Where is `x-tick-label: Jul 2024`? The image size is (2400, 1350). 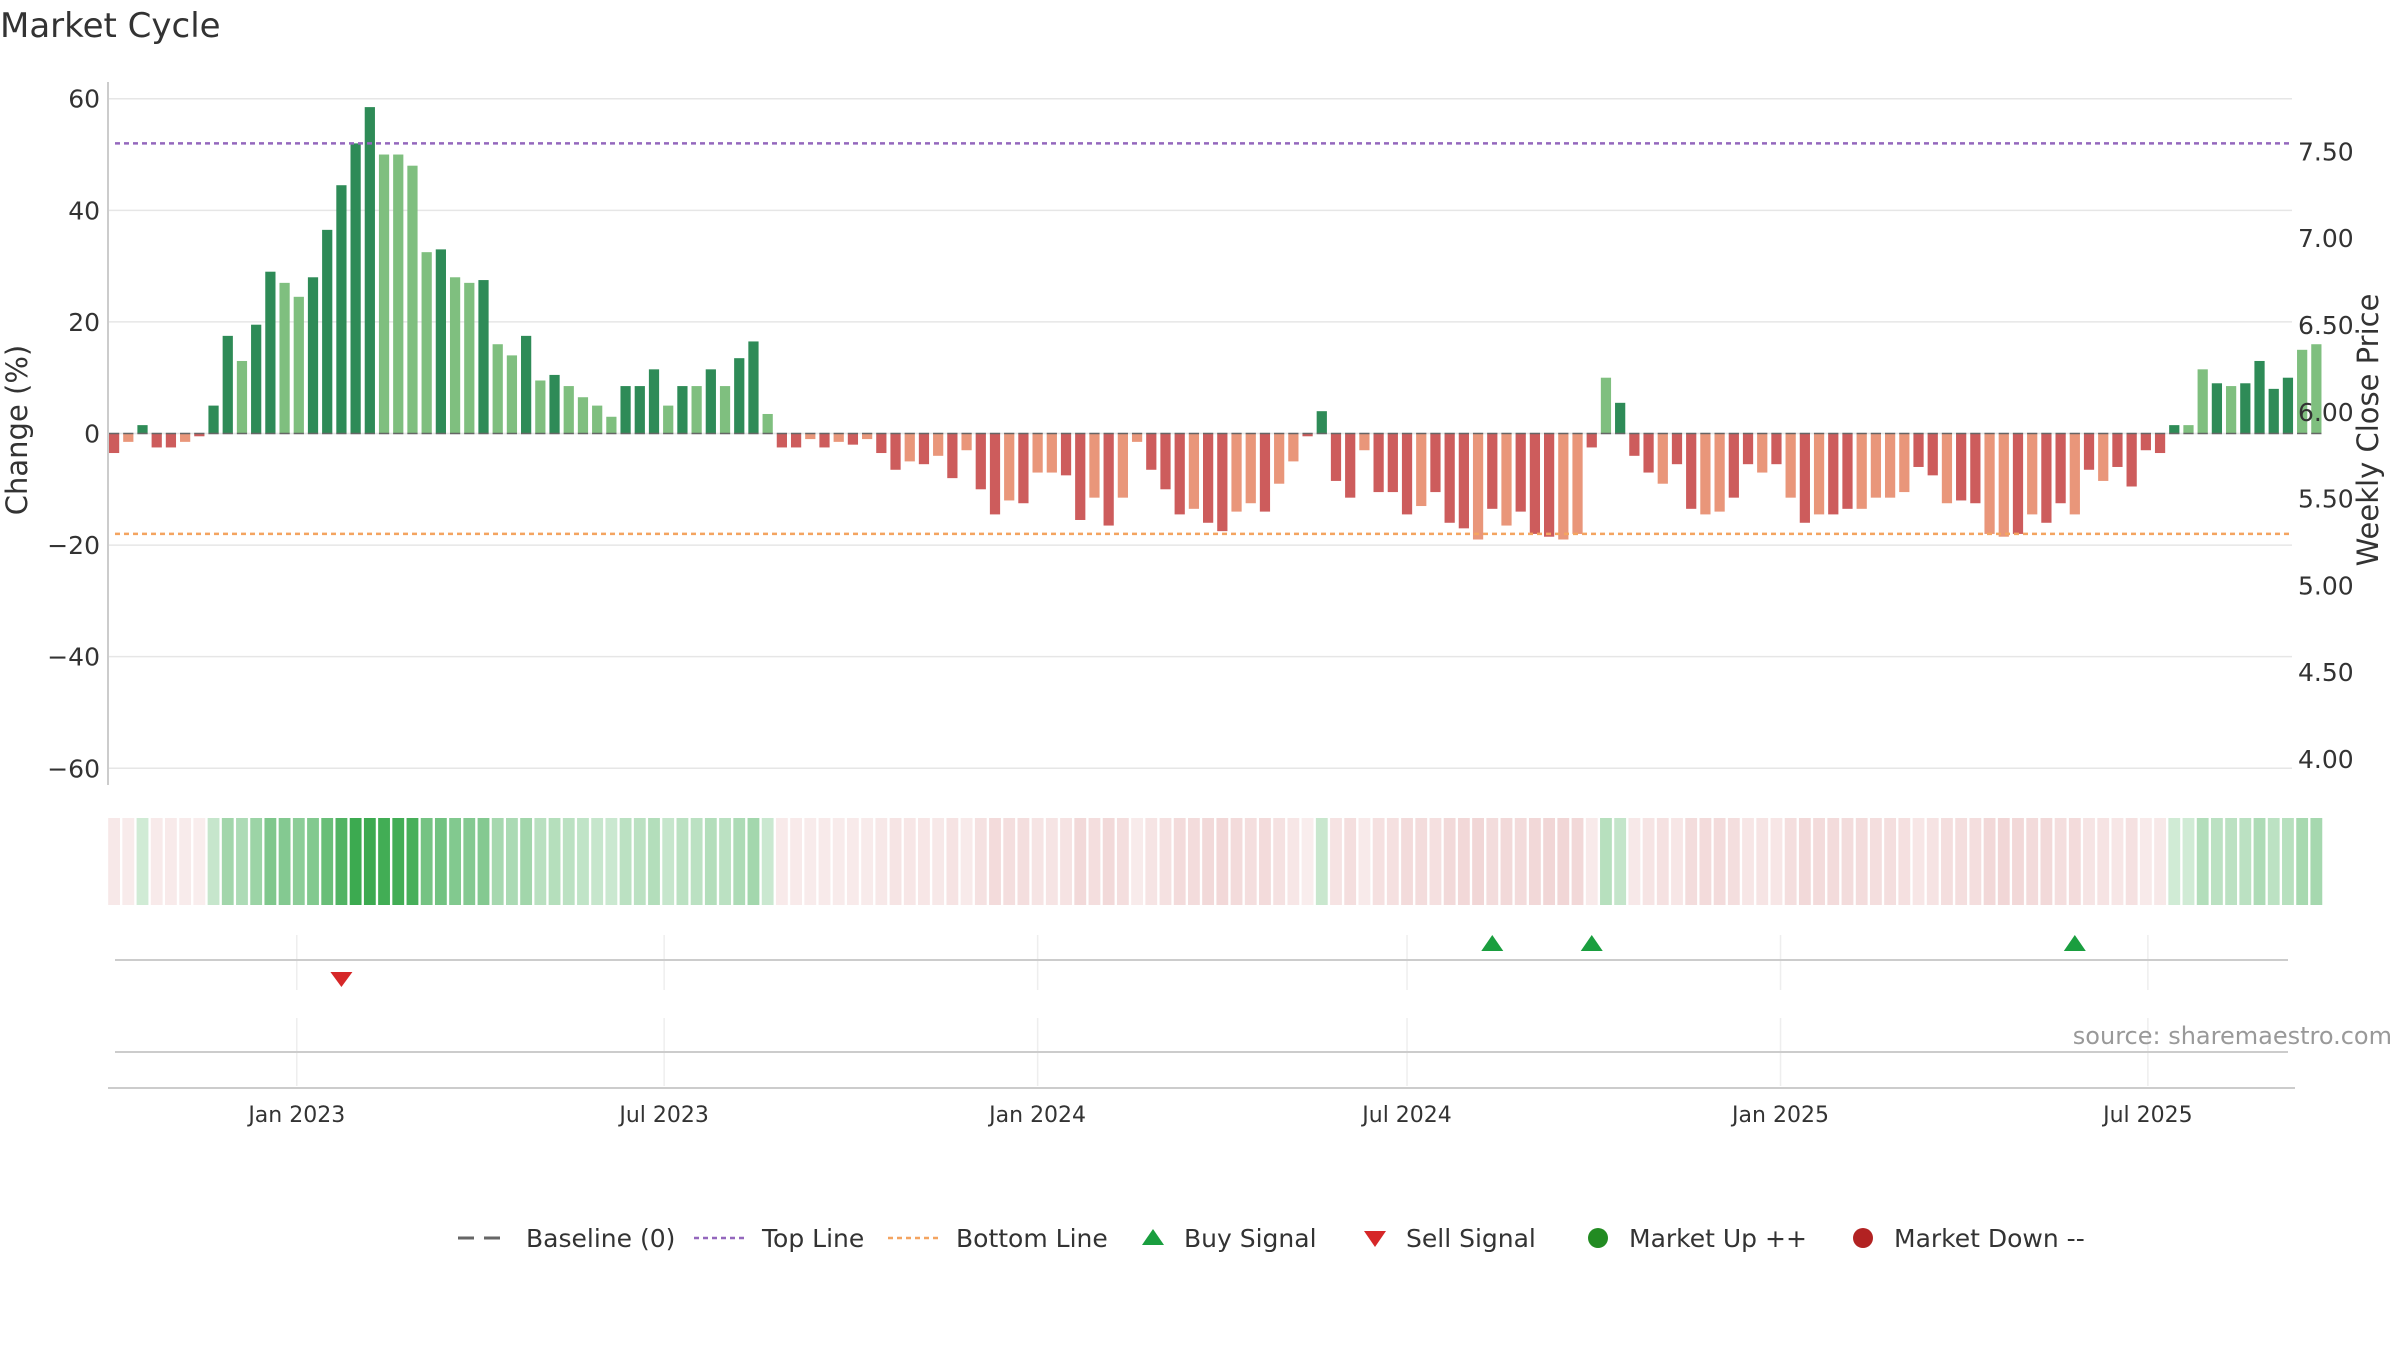 x-tick-label: Jul 2024 is located at coordinates (1406, 1115).